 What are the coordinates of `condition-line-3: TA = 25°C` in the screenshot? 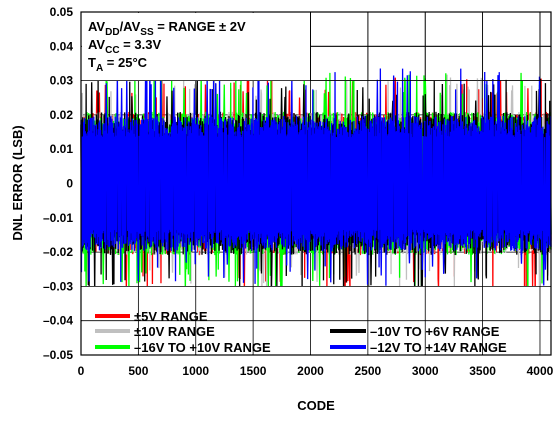 It's located at (118, 64).